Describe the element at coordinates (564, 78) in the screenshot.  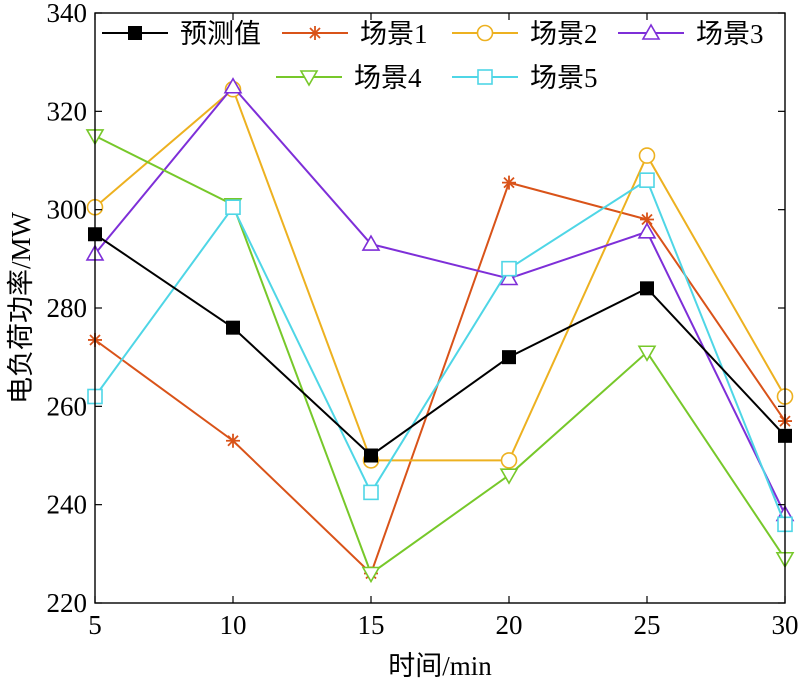
I see `legend-label: 场景5` at that location.